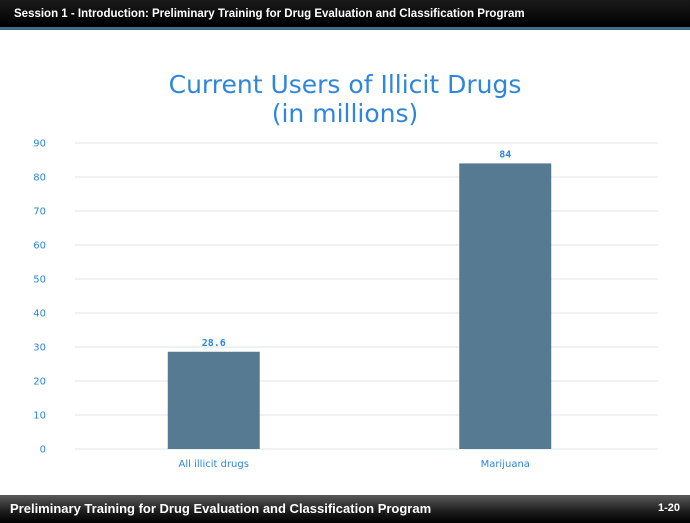 The width and height of the screenshot is (690, 523). What do you see at coordinates (39, 416) in the screenshot?
I see `y-tick-label: 10` at bounding box center [39, 416].